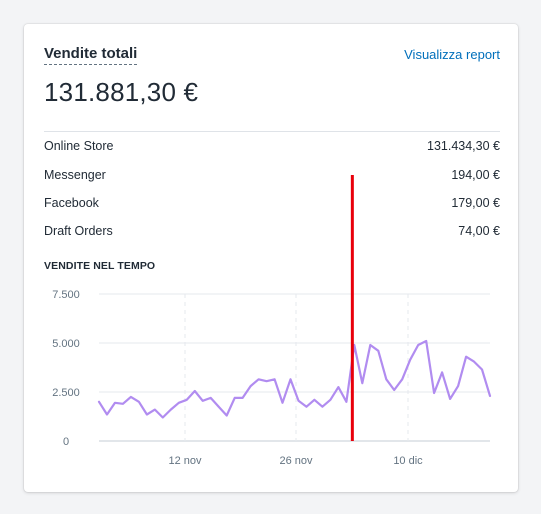 Image resolution: width=541 pixels, height=514 pixels. What do you see at coordinates (475, 174) in the screenshot?
I see `channel-value: 194,00 €` at bounding box center [475, 174].